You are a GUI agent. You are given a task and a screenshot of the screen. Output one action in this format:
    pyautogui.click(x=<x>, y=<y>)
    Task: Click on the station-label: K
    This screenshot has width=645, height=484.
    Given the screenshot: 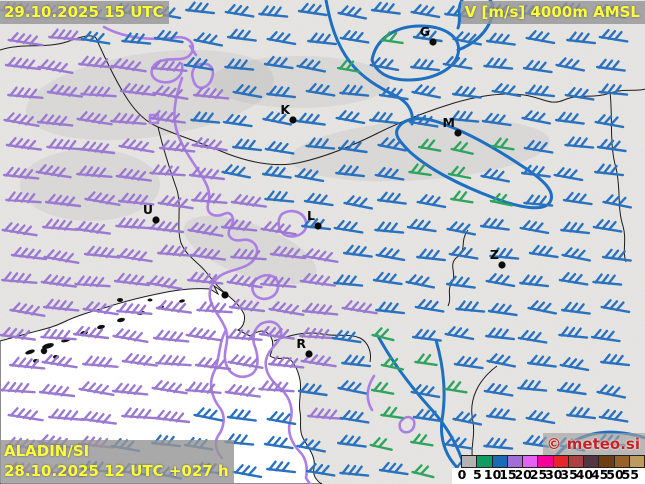 What is the action you would take?
    pyautogui.click(x=285, y=109)
    